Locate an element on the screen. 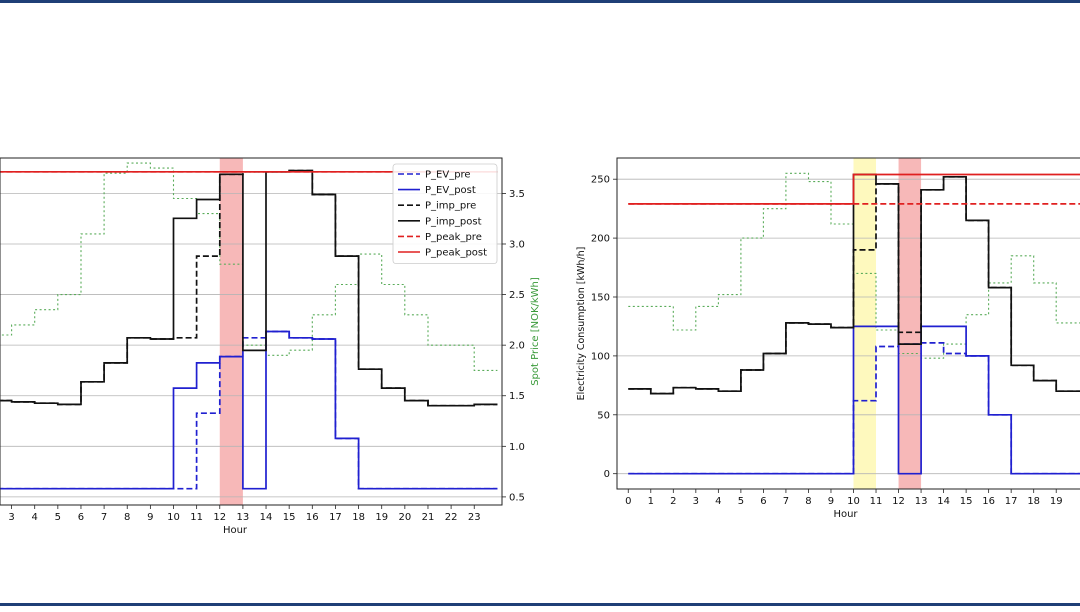 The width and height of the screenshot is (1080, 612). series-p_ev_pre is located at coordinates (249, 410).